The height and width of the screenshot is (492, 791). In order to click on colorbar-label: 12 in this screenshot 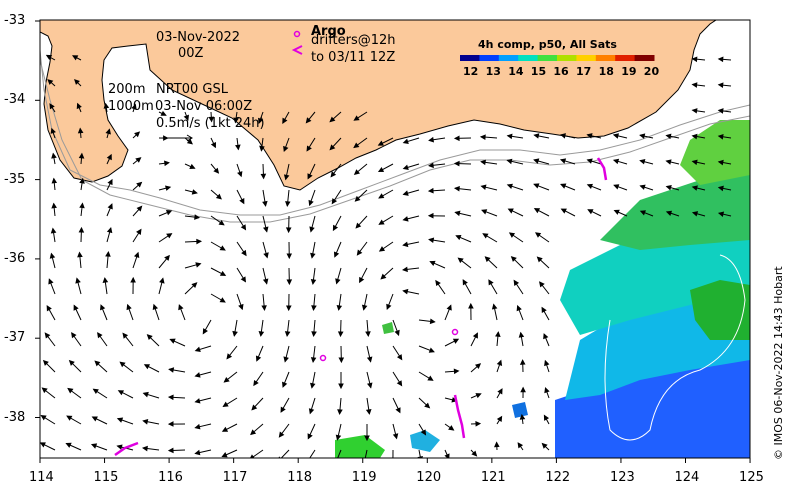, I will do `click(471, 71)`.